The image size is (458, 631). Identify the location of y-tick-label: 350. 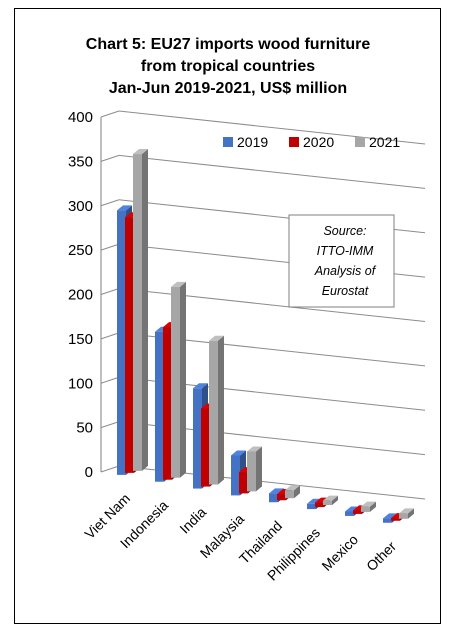
(80, 161).